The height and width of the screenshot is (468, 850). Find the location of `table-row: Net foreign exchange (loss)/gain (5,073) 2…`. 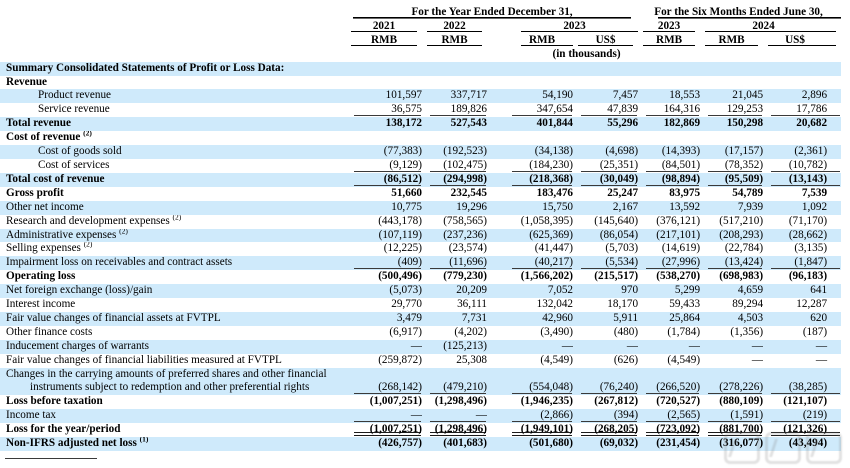

table-row: Net foreign exchange (loss)/gain (5,073) 2… is located at coordinates (421, 291).